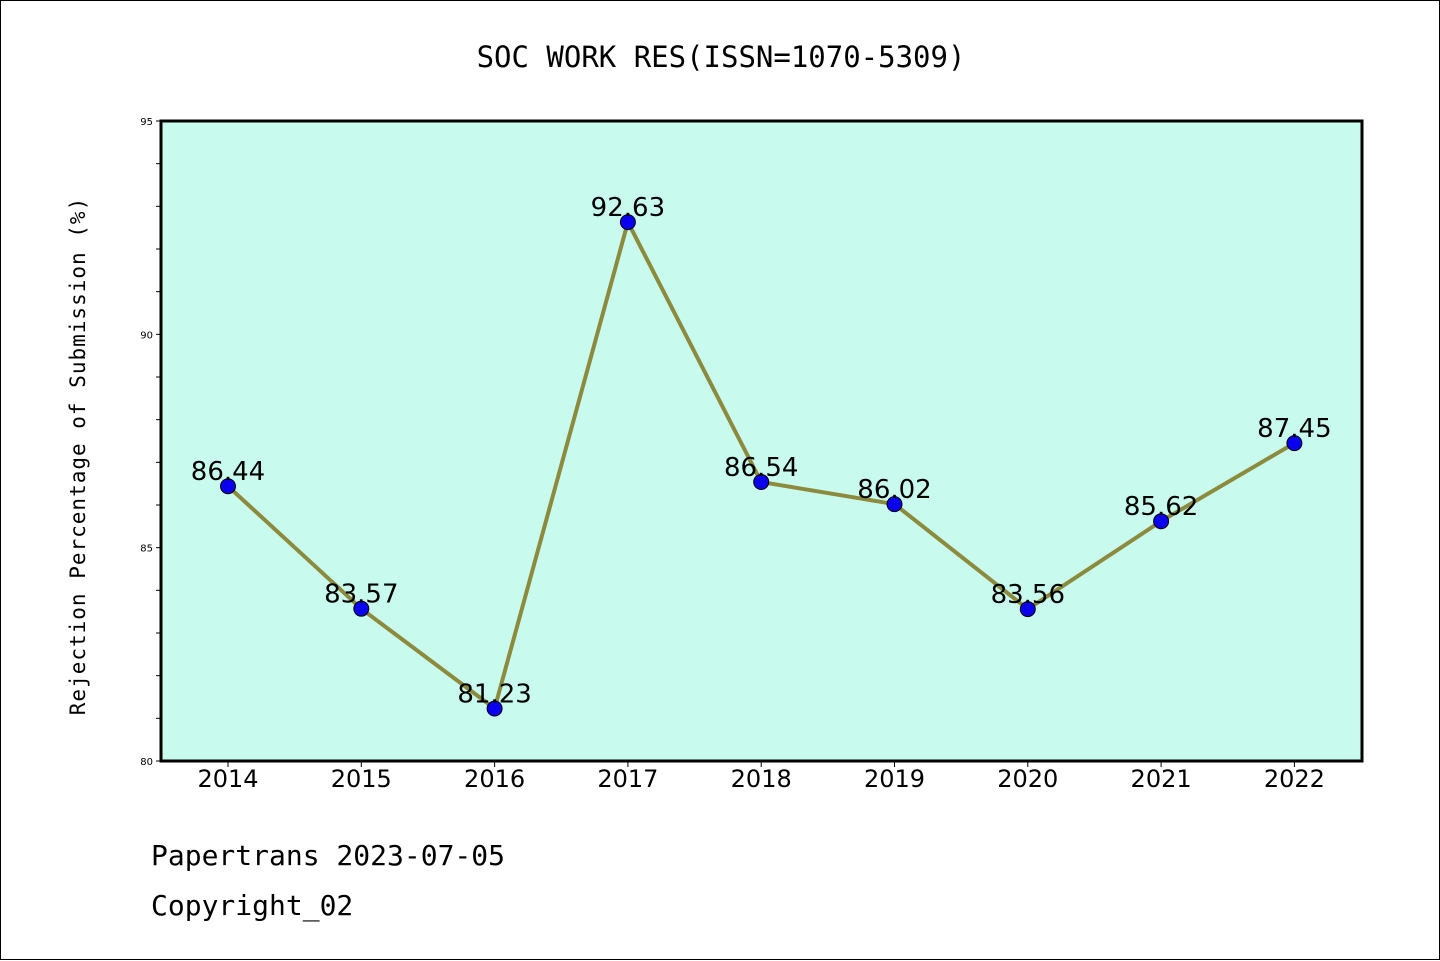 Image resolution: width=1440 pixels, height=961 pixels. What do you see at coordinates (227, 779) in the screenshot?
I see `x-tick-label: 2014` at bounding box center [227, 779].